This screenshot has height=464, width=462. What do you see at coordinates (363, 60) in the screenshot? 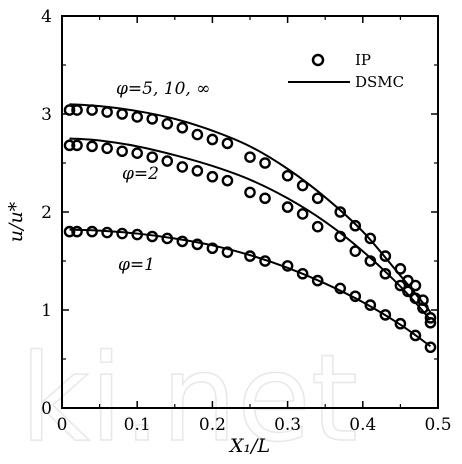
I see `legend-ip-label: IP` at bounding box center [363, 60].